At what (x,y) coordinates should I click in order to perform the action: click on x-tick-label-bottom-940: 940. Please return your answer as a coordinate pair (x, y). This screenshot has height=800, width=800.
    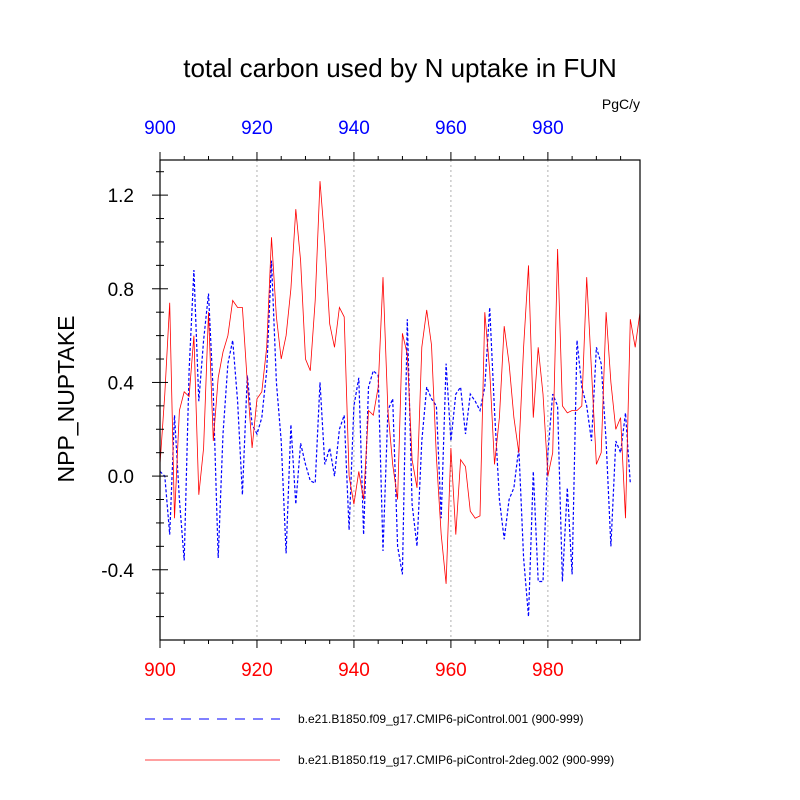
    Looking at the image, I should click on (354, 670).